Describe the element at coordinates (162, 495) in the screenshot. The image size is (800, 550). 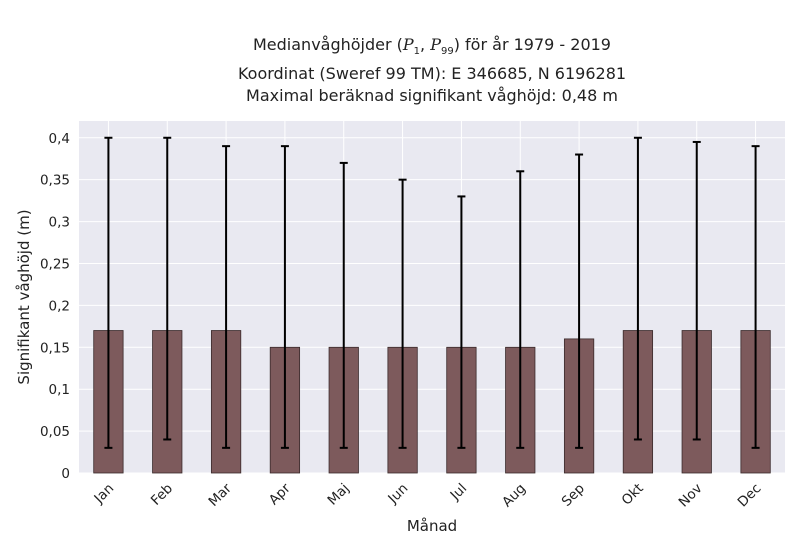
I see `x-tick-label-feb: Feb` at that location.